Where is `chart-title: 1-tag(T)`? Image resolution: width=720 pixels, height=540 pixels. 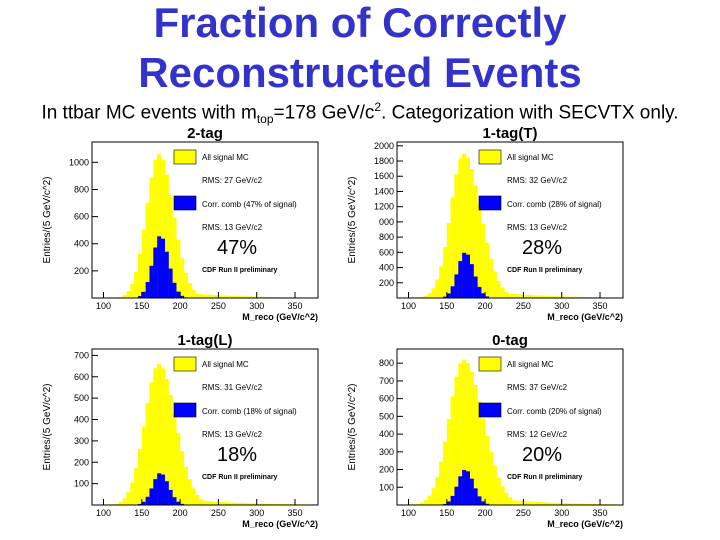
chart-title: 1-tag(T) is located at coordinates (510, 133).